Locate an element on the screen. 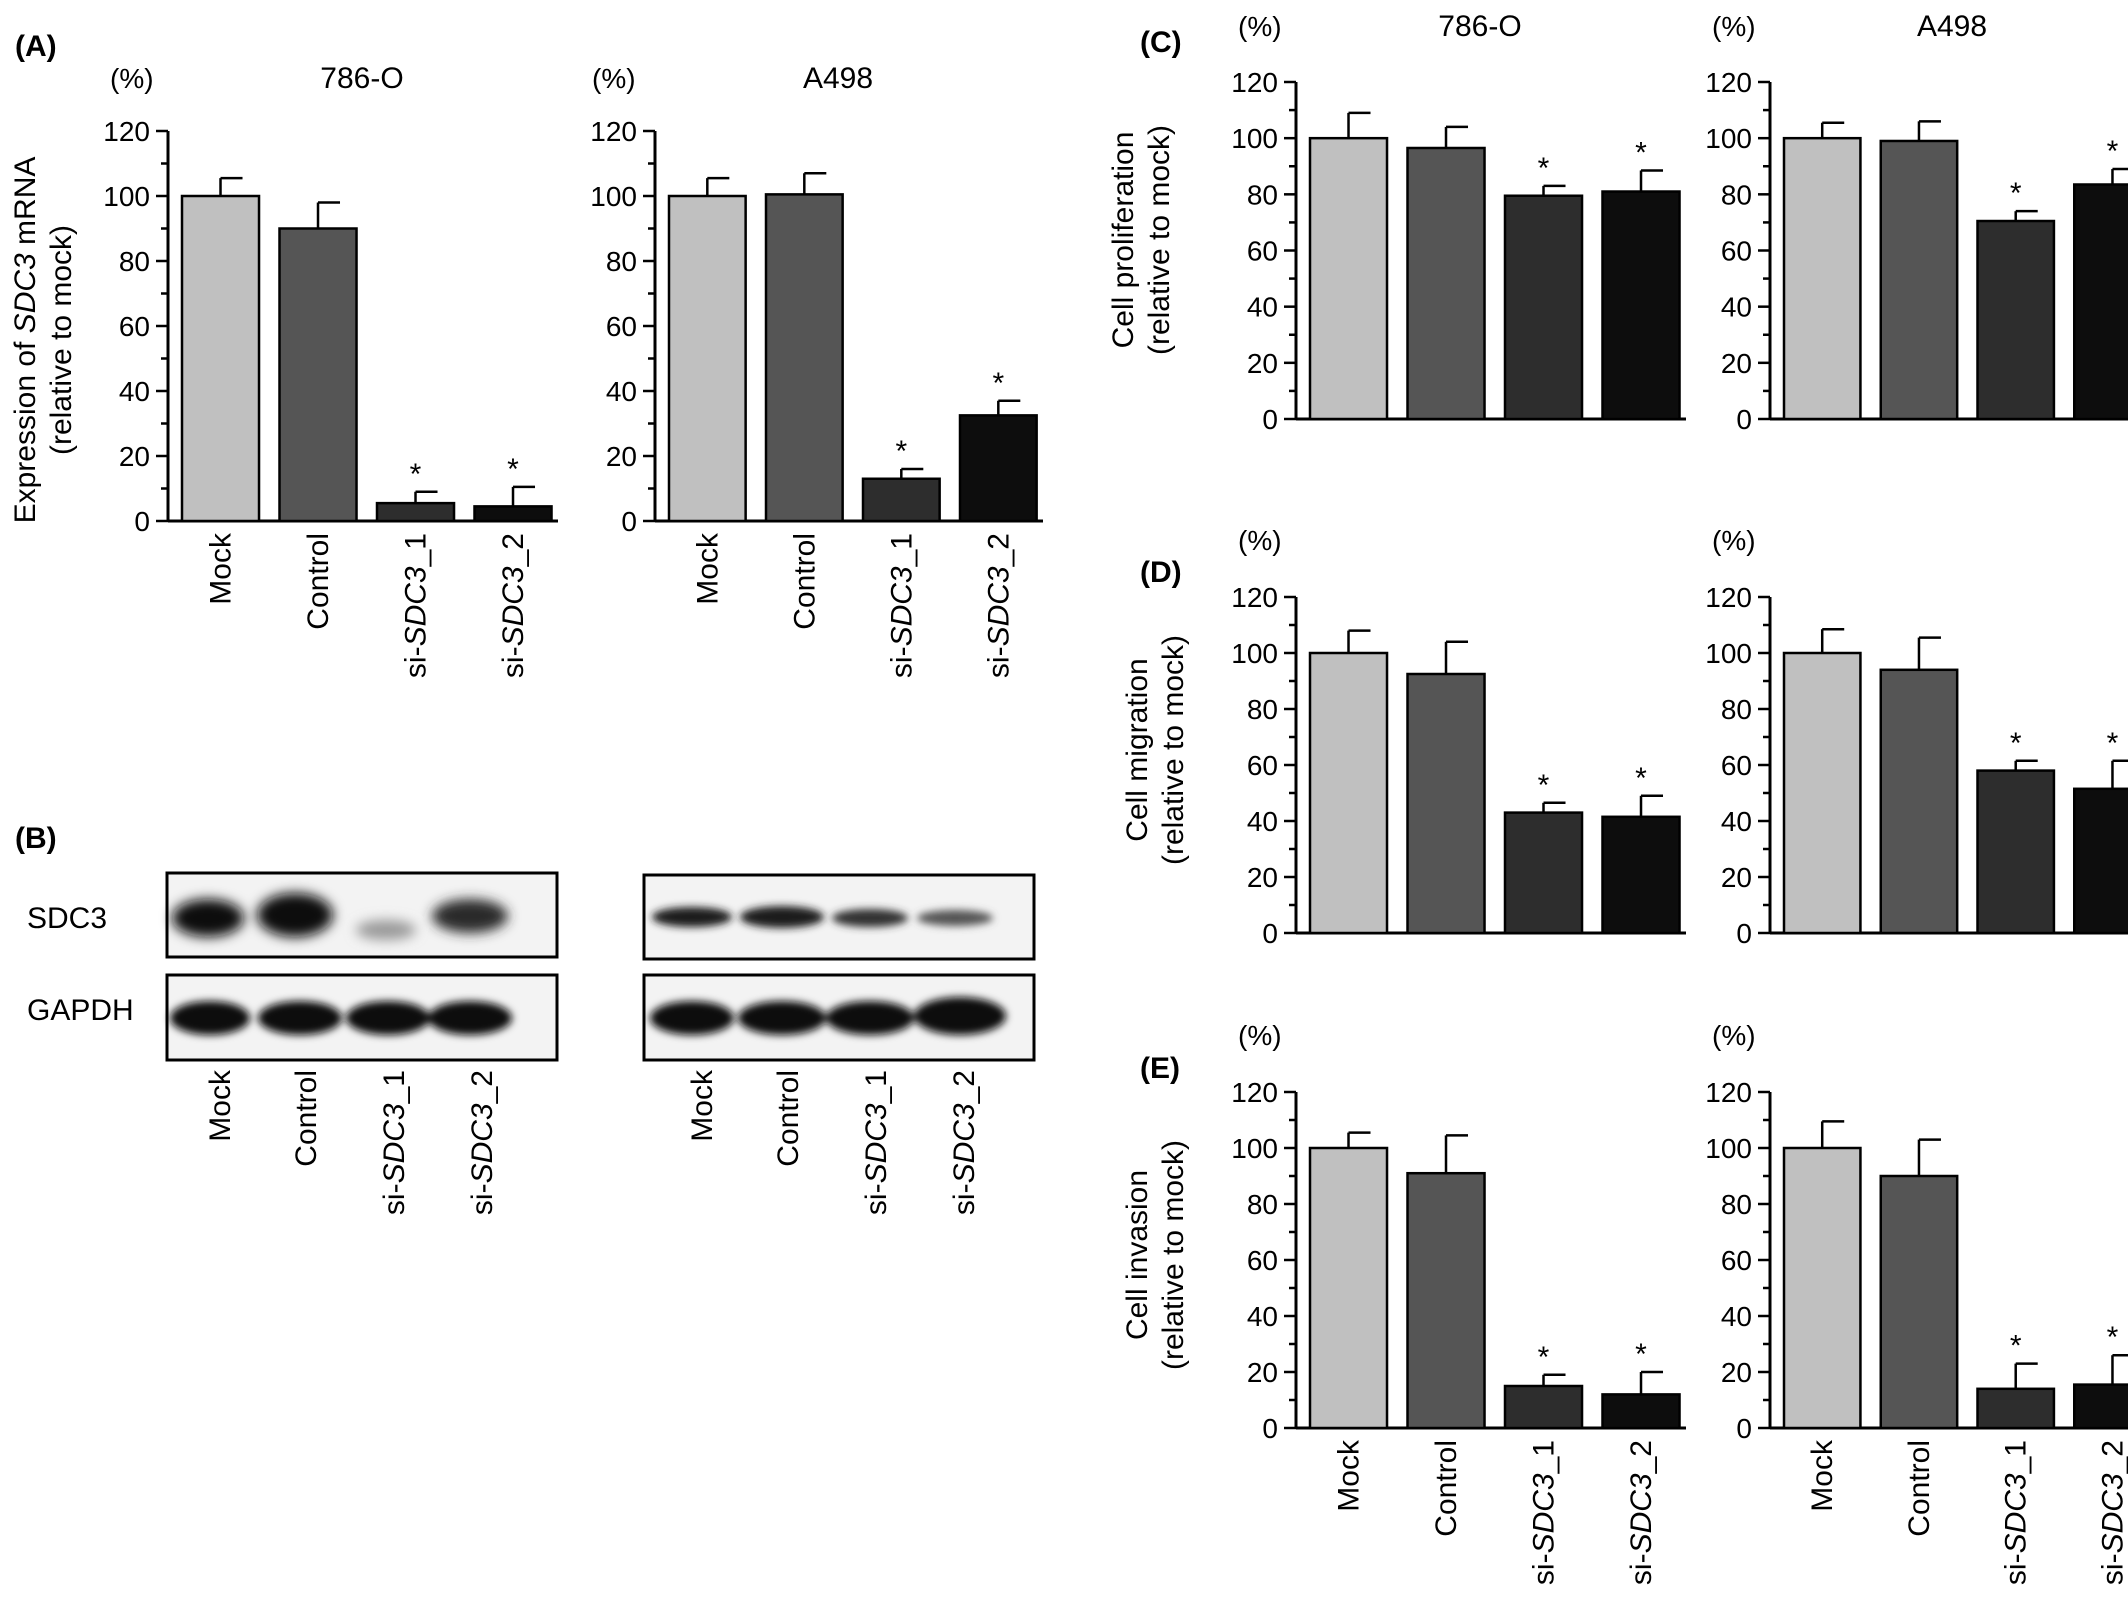 The width and height of the screenshot is (2128, 1597). band-786o-gapdh-si1 is located at coordinates (388, 1018).